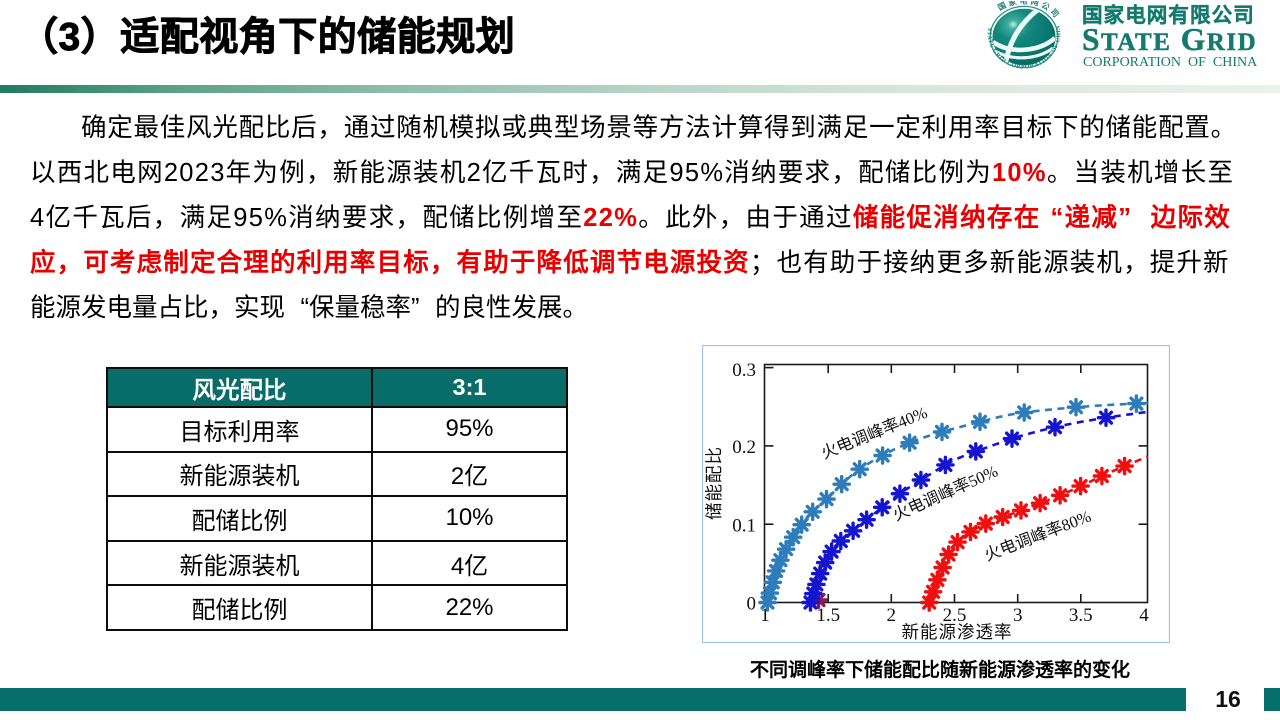  Describe the element at coordinates (1081, 615) in the screenshot. I see `svg-text: 3.5` at that location.